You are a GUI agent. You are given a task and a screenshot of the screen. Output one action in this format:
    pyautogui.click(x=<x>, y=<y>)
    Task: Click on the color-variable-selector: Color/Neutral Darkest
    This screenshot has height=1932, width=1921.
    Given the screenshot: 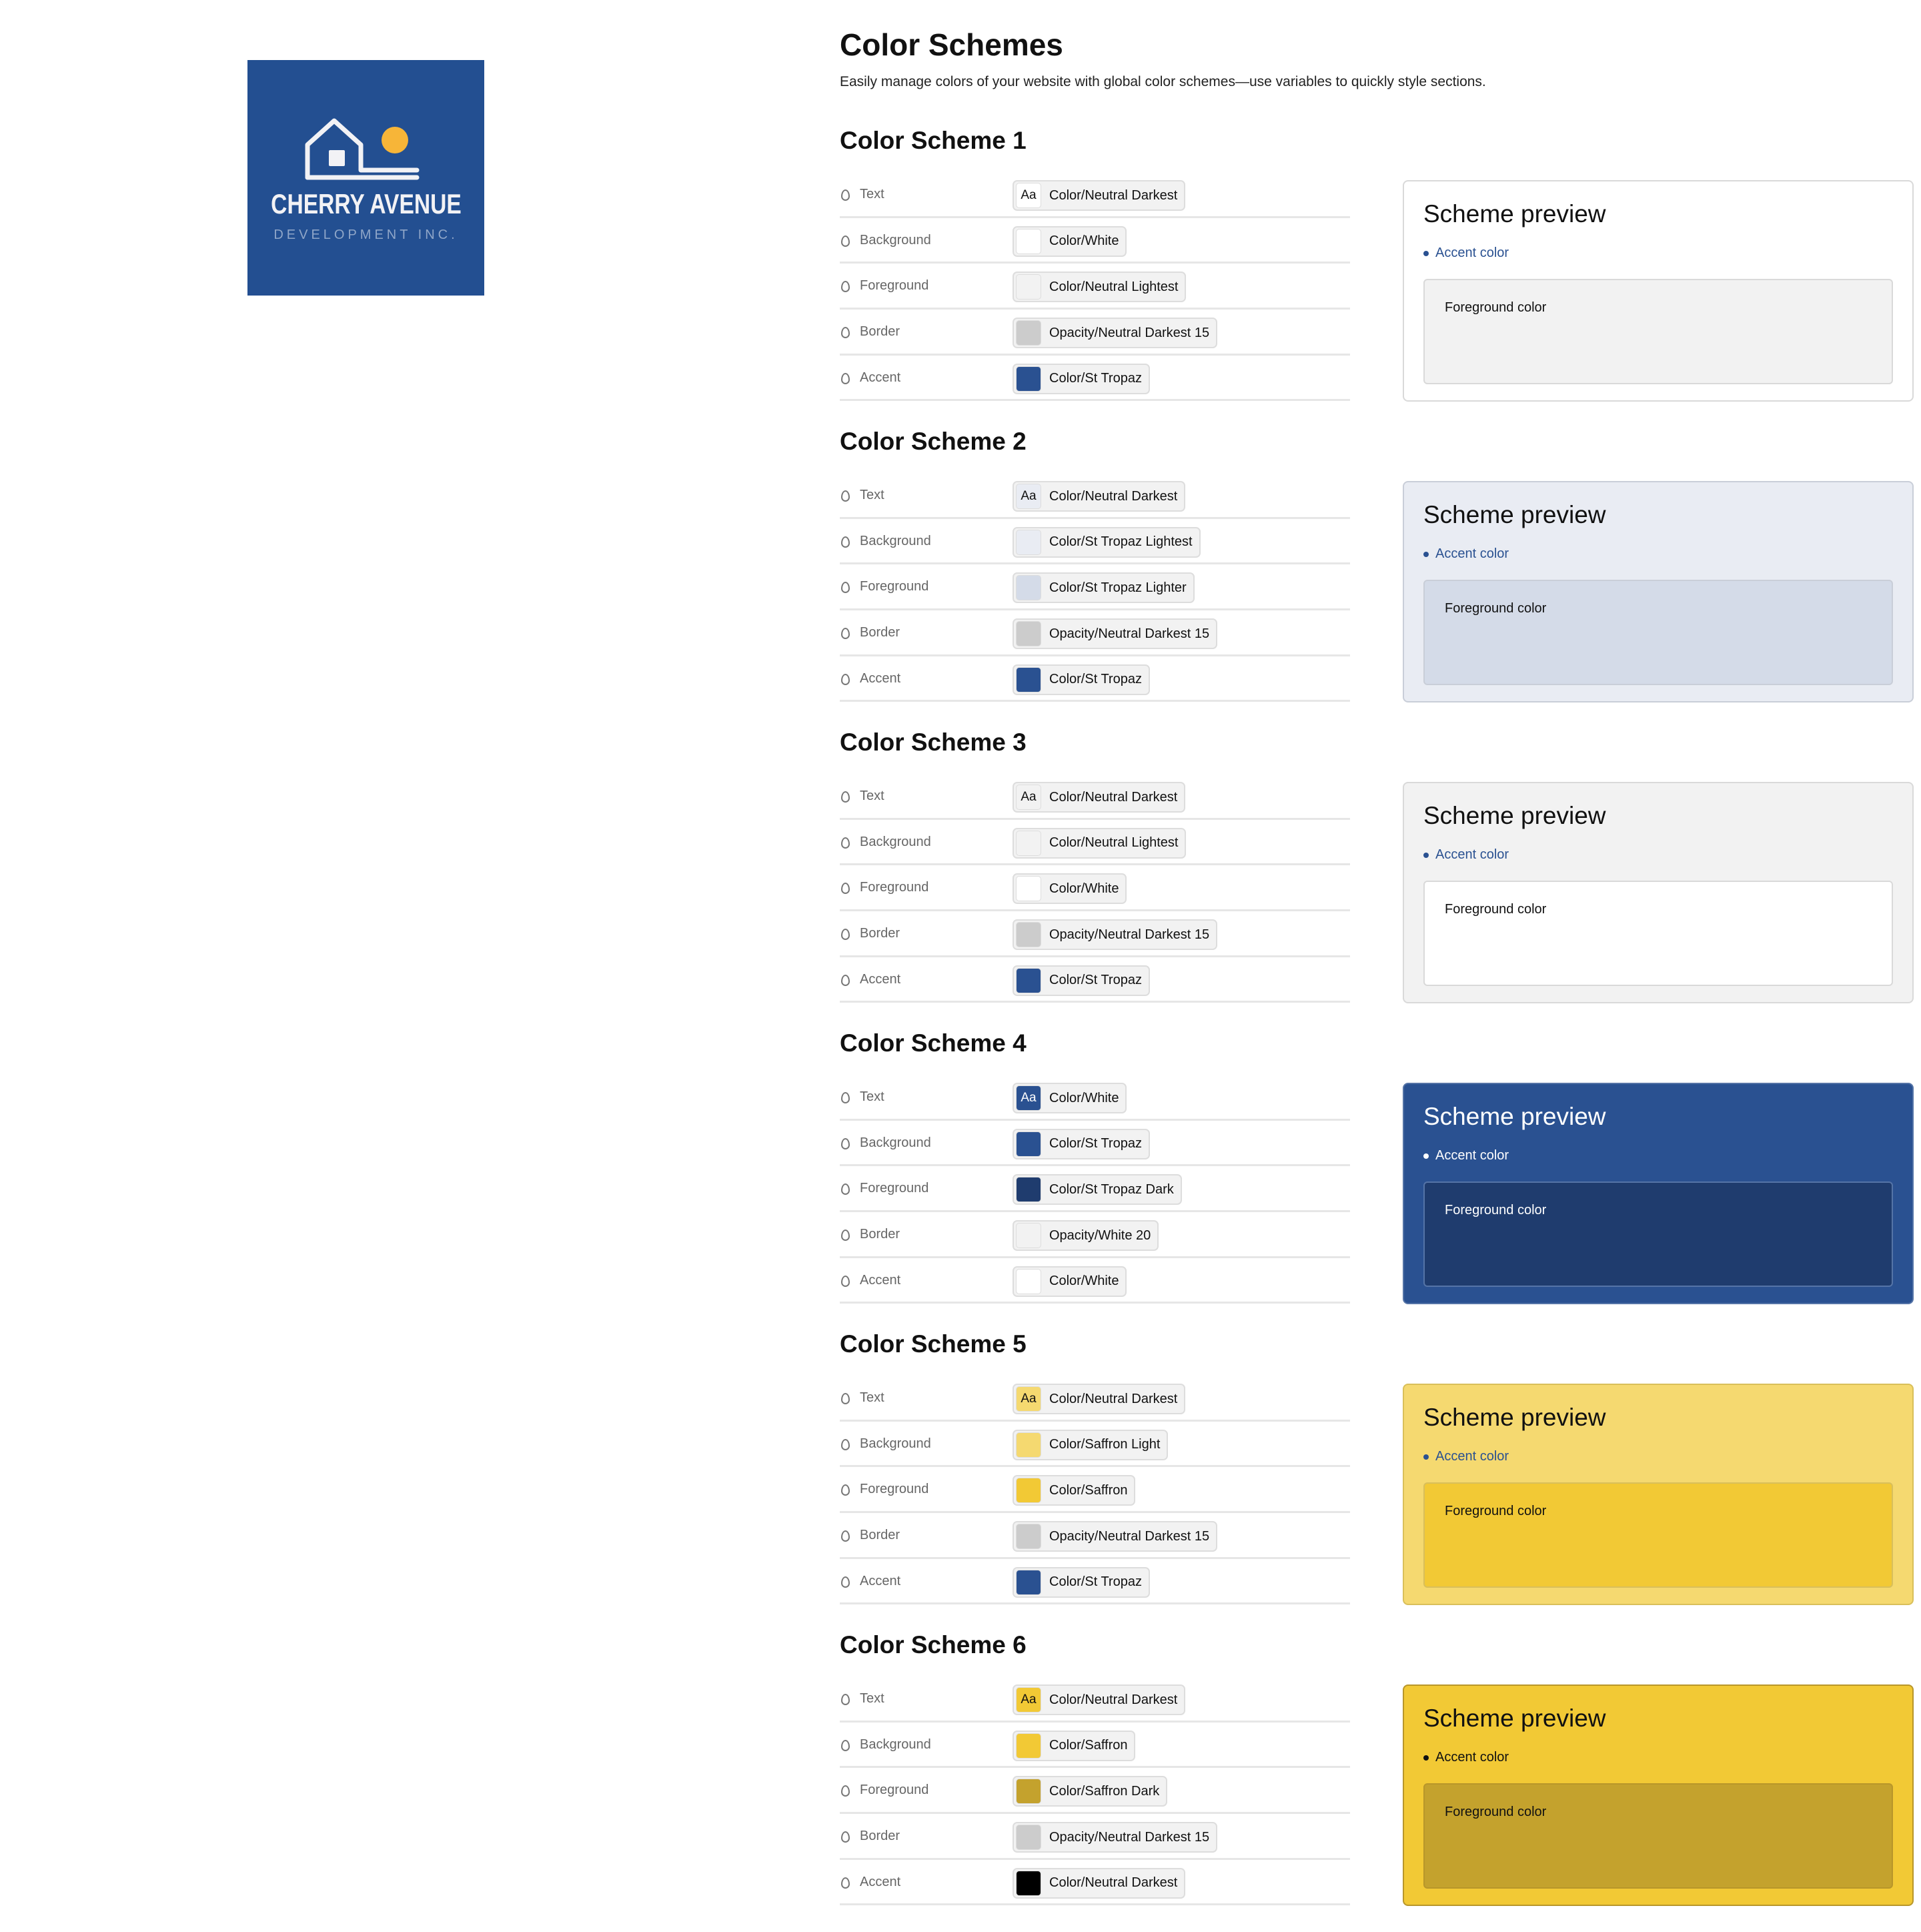 What is the action you would take?
    pyautogui.click(x=1099, y=1883)
    